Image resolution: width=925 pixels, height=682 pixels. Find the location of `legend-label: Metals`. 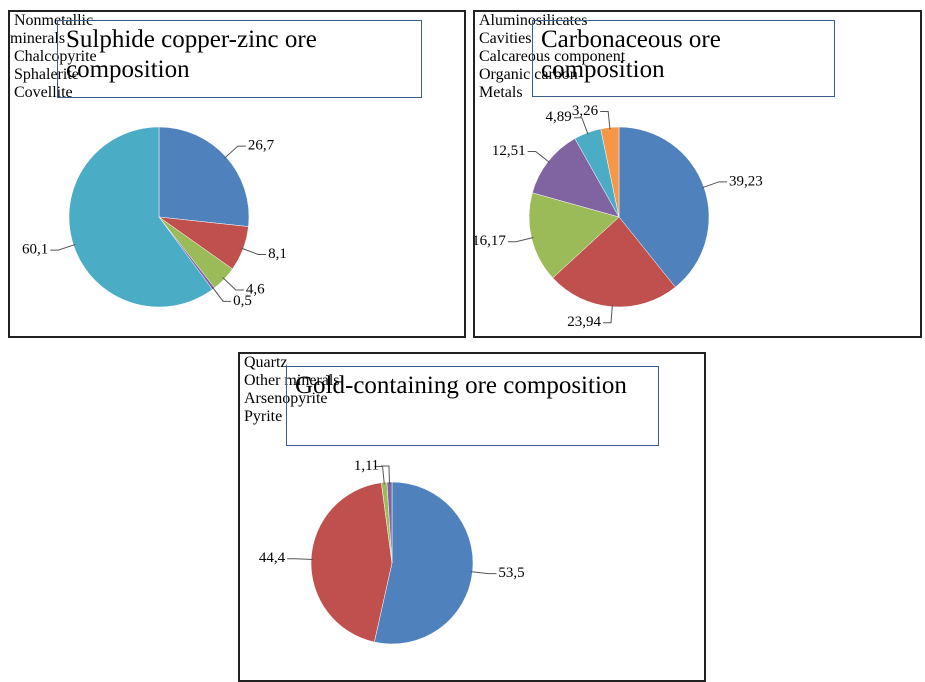

legend-label: Metals is located at coordinates (501, 92).